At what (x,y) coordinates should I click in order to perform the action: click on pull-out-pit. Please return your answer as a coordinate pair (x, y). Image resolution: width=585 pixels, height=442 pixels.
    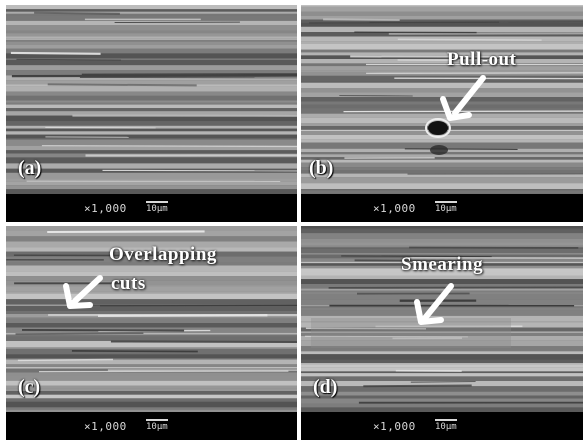
    Looking at the image, I should click on (438, 128).